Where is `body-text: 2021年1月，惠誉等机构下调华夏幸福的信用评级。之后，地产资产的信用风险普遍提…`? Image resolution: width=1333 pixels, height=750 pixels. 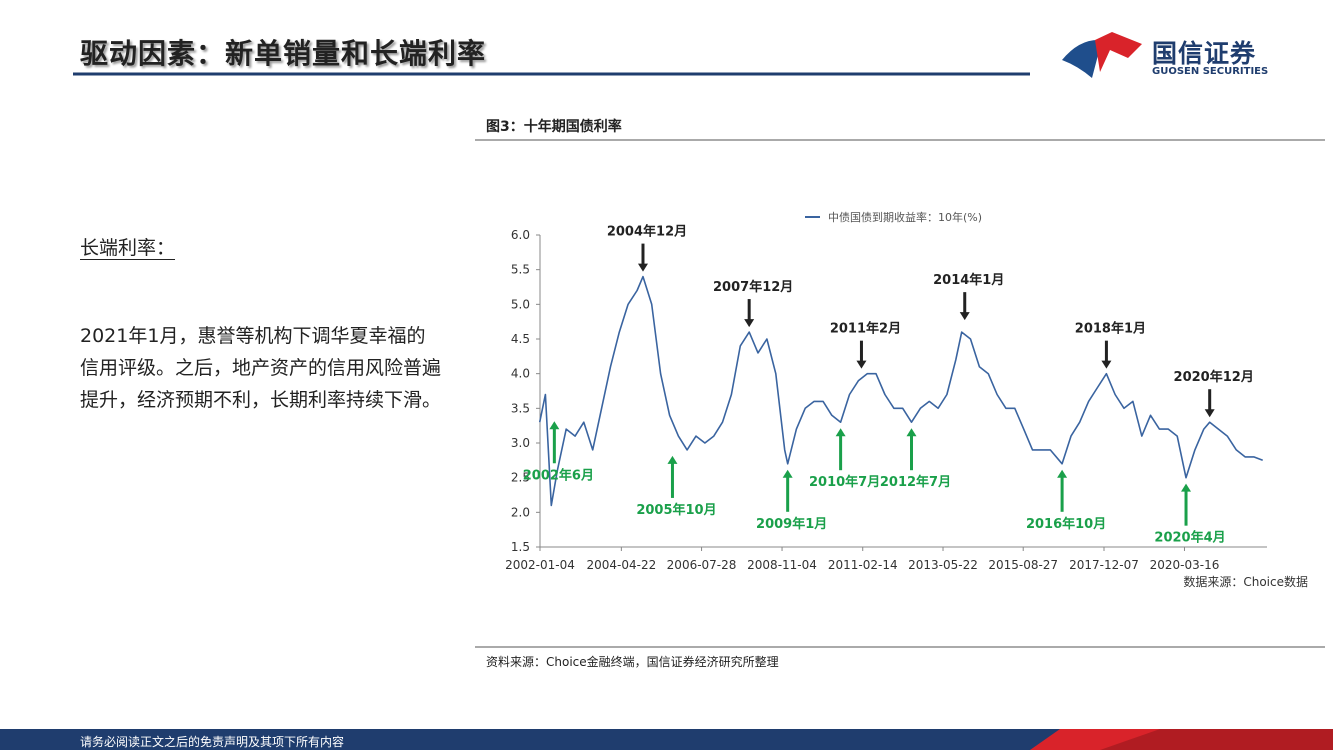
body-text: 2021年1月，惠誉等机构下调华夏幸福的信用评级。之后，地产资产的信用风险普遍提… is located at coordinates (261, 368).